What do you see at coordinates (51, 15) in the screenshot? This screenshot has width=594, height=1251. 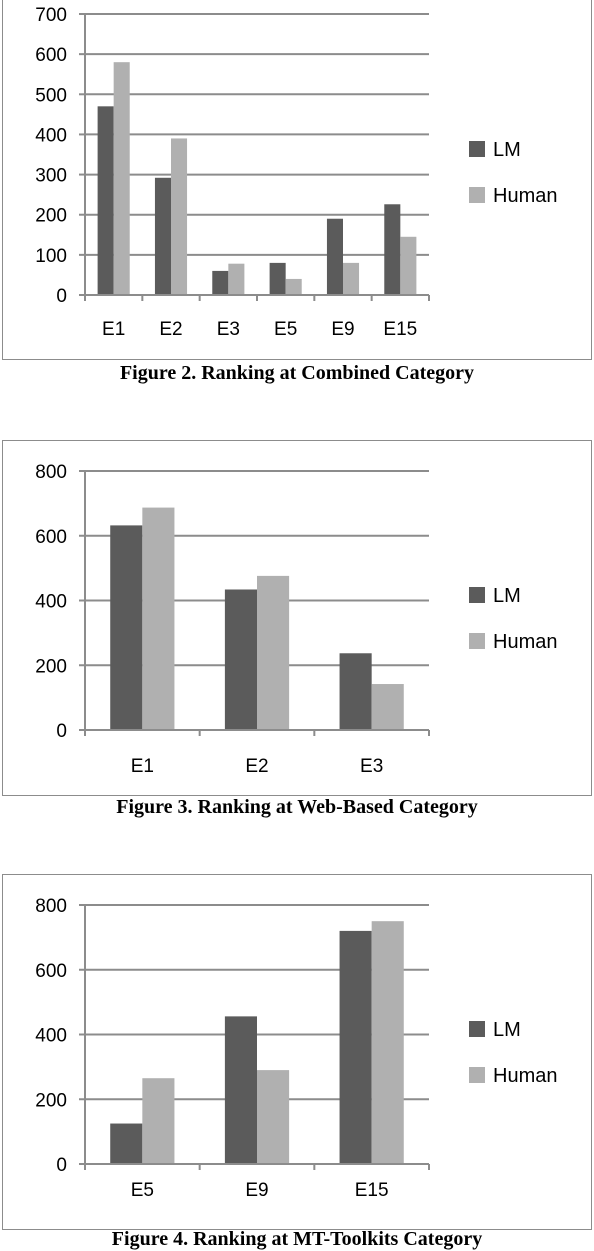 I see `y-tick-label: 700` at bounding box center [51, 15].